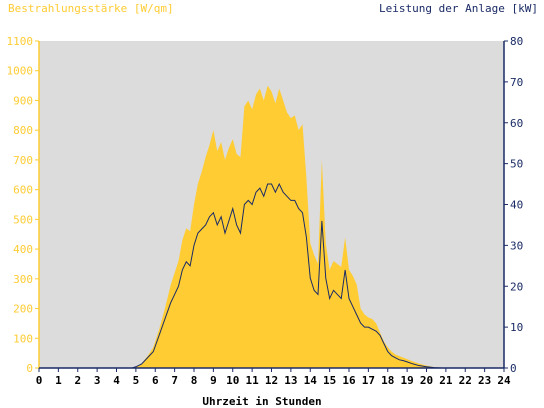 This screenshot has height=408, width=544. I want to click on y-left-tick-label: 600, so click(23, 190).